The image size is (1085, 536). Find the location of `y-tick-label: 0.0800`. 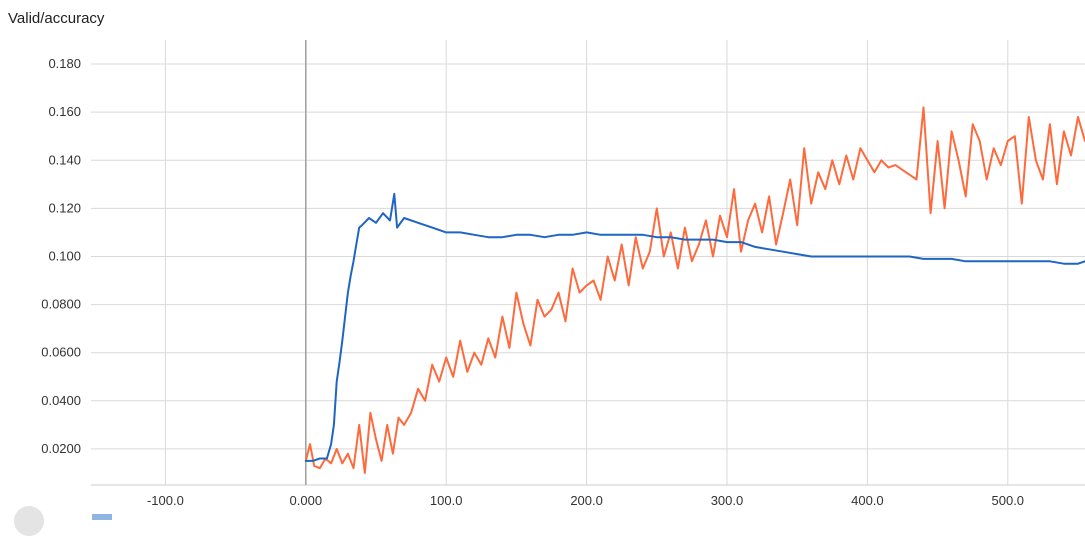

y-tick-label: 0.0800 is located at coordinates (61, 304).